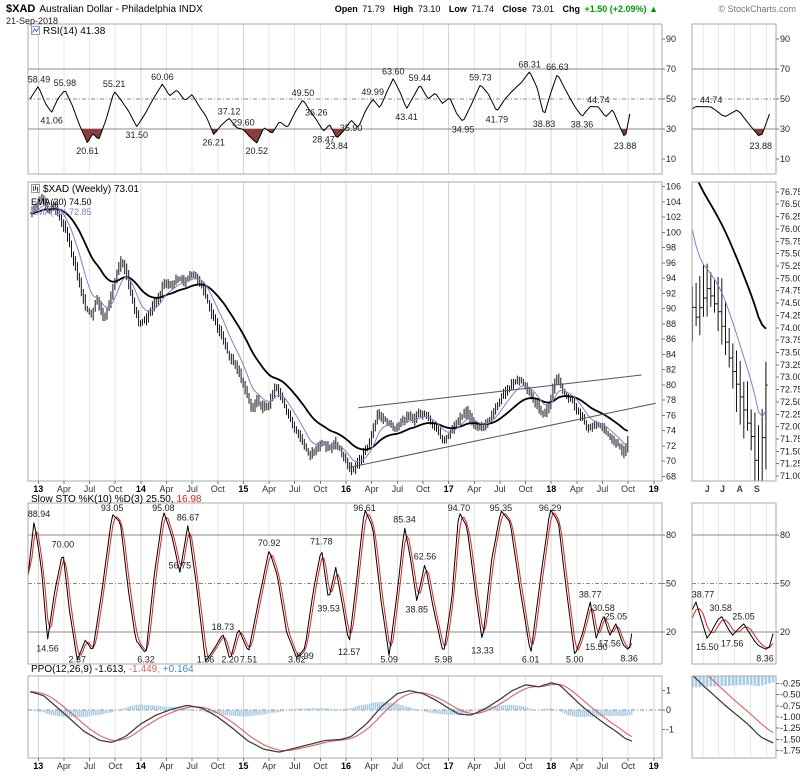  Describe the element at coordinates (790, 365) in the screenshot. I see `svg-text: 73.25` at that location.